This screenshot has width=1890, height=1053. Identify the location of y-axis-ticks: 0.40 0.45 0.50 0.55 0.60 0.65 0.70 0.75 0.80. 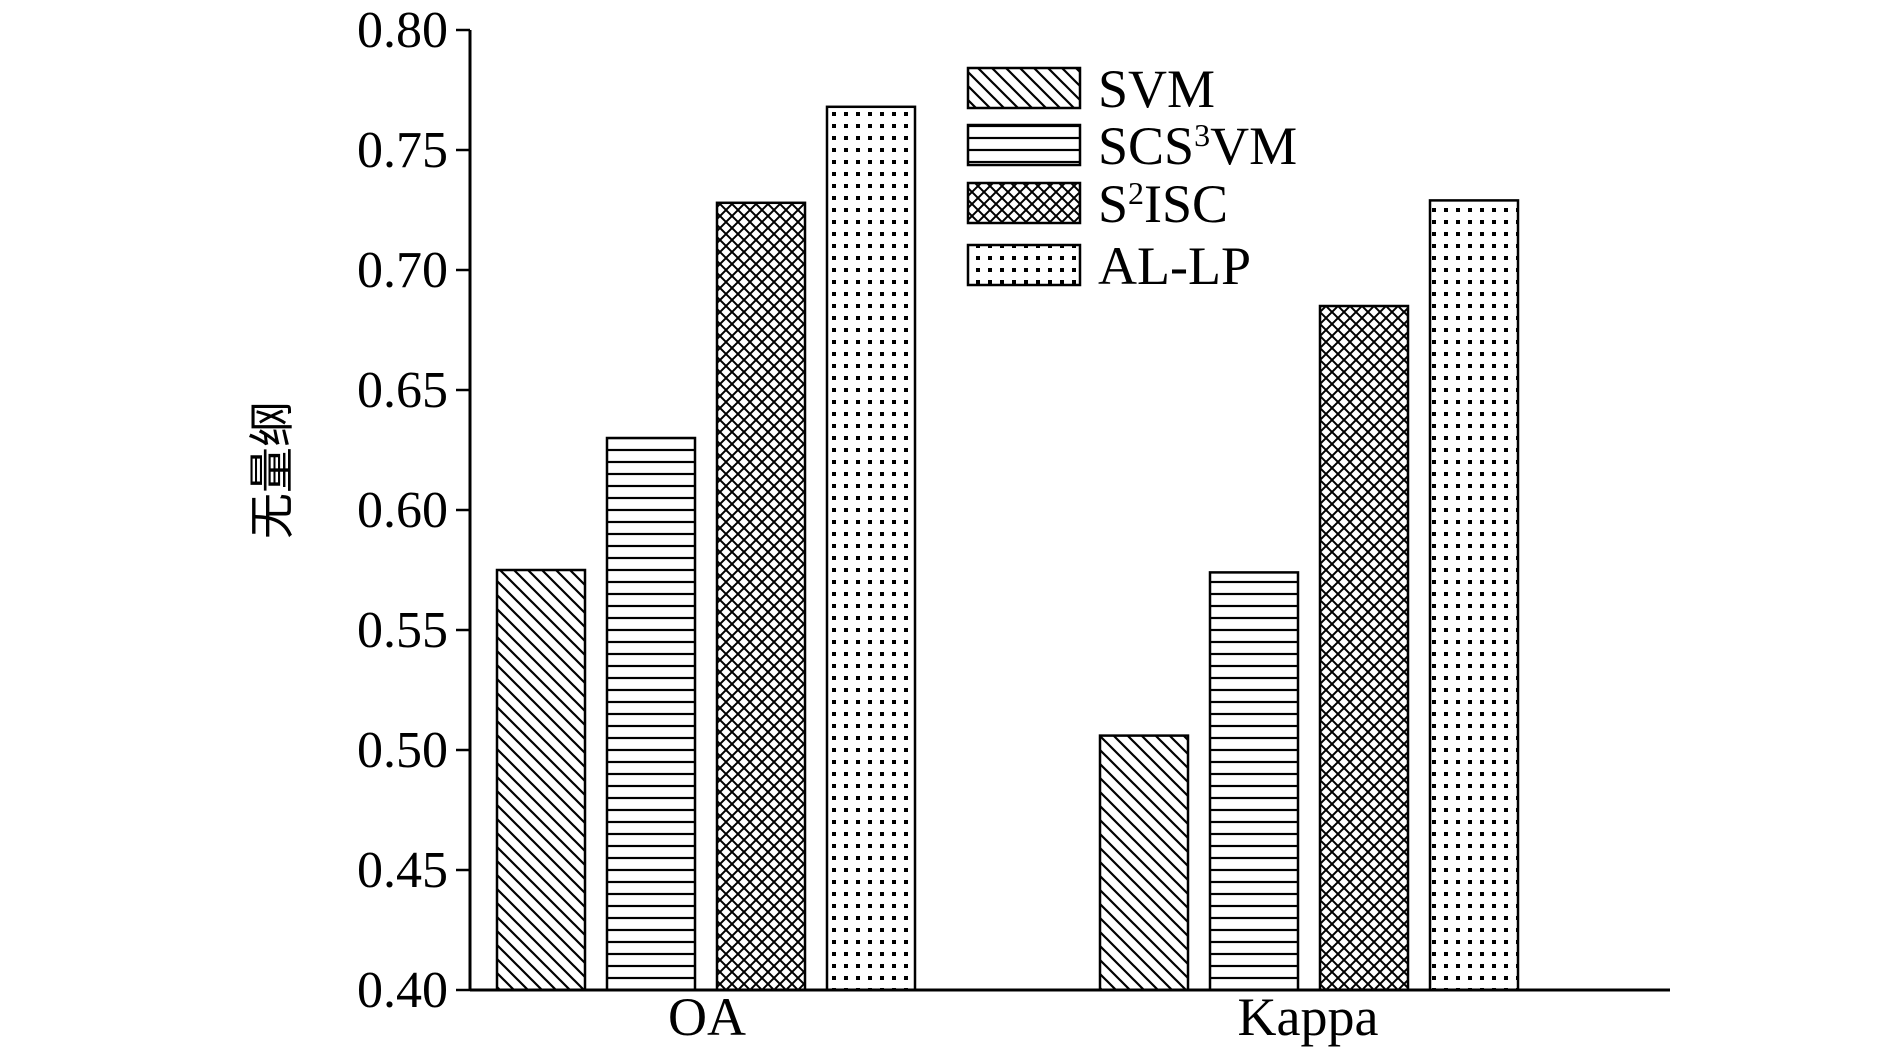
(413, 510).